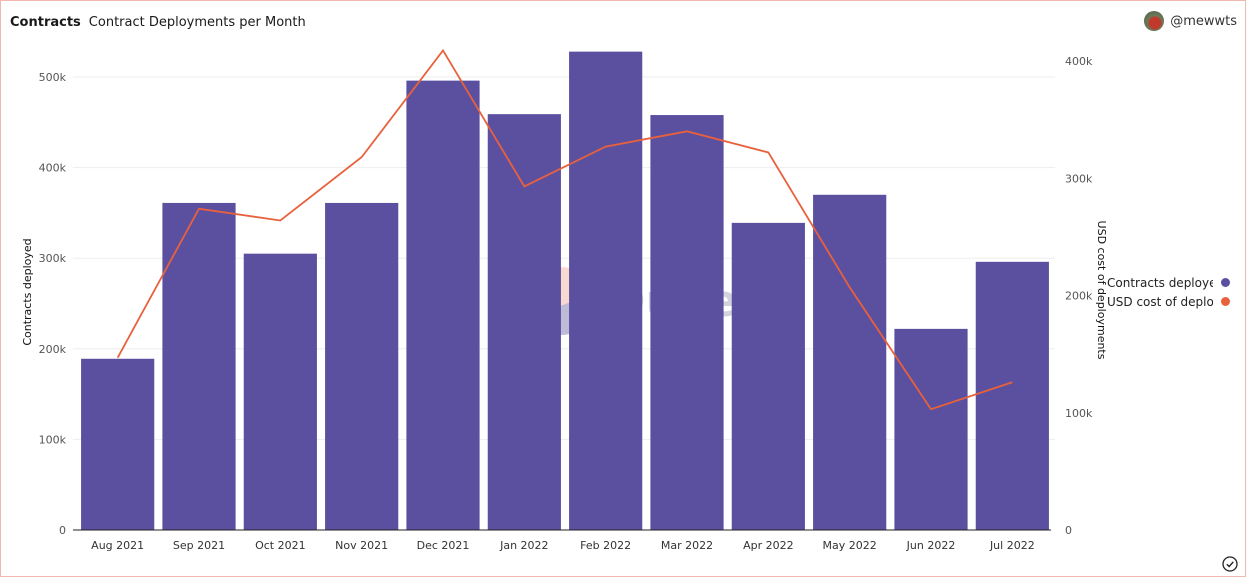 The image size is (1250, 579). Describe the element at coordinates (687, 545) in the screenshot. I see `x-axis-tick: Mar 2022` at that location.